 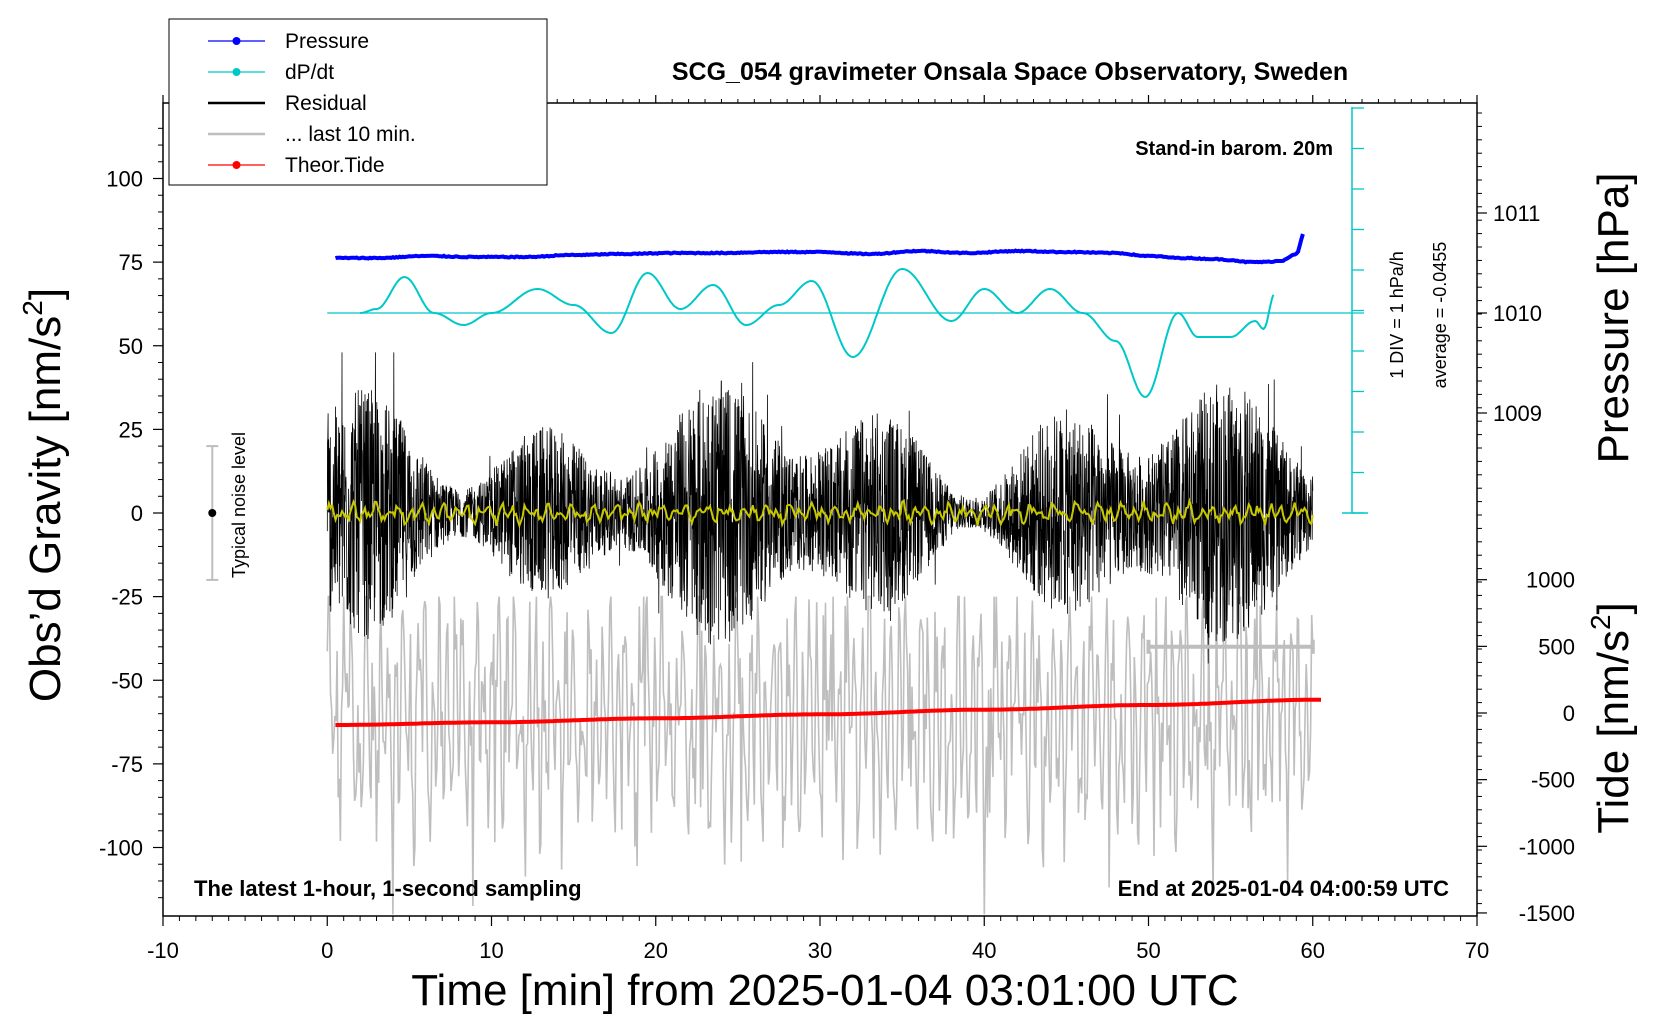 What do you see at coordinates (212, 513) in the screenshot?
I see `noise-center-dot` at bounding box center [212, 513].